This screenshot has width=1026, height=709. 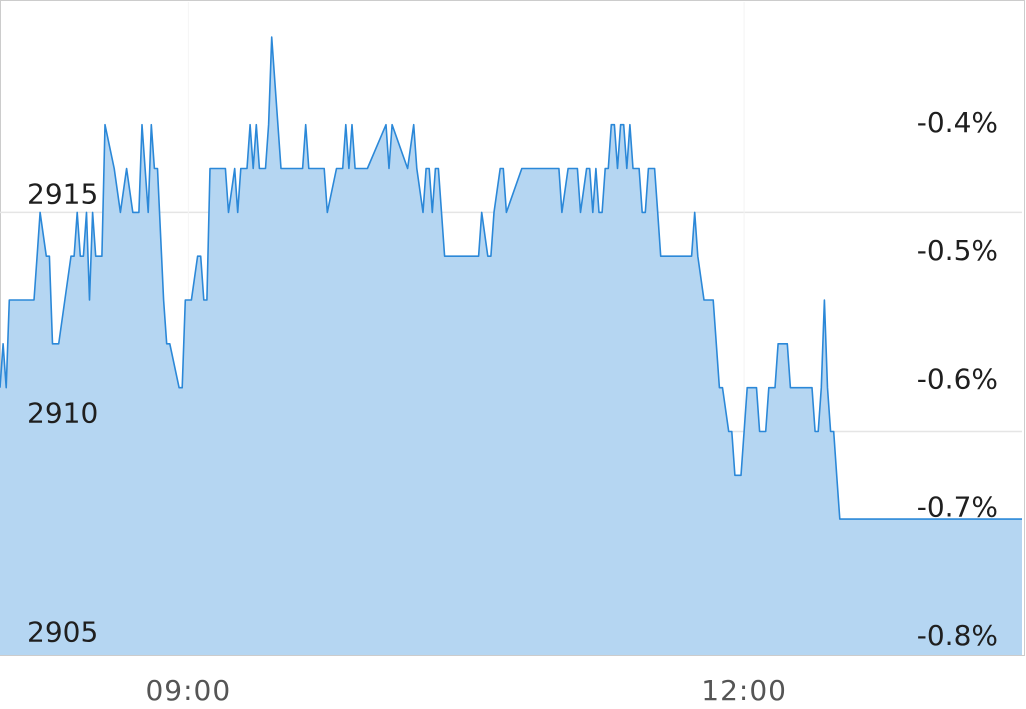 What do you see at coordinates (957, 378) in the screenshot?
I see `y-tick-label-right: -0.6%` at bounding box center [957, 378].